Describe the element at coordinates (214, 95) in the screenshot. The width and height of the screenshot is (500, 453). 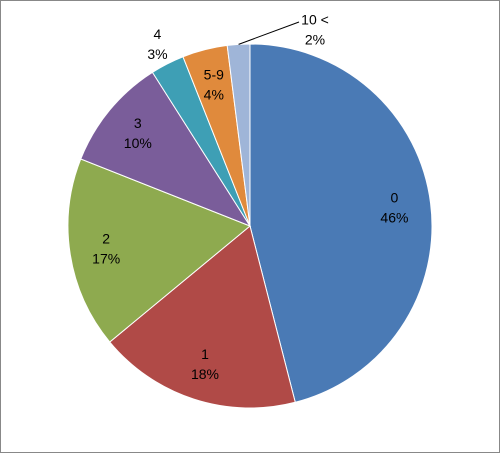
I see `slice-value-label: 4%` at that location.